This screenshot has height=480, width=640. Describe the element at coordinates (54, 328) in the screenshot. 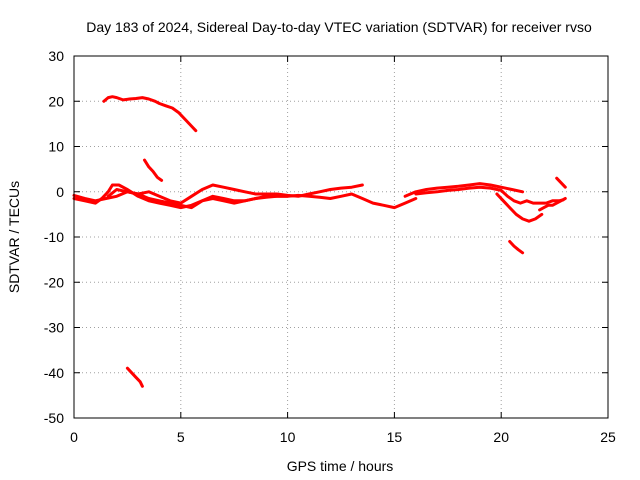

I see `y-tick-label: -30` at that location.